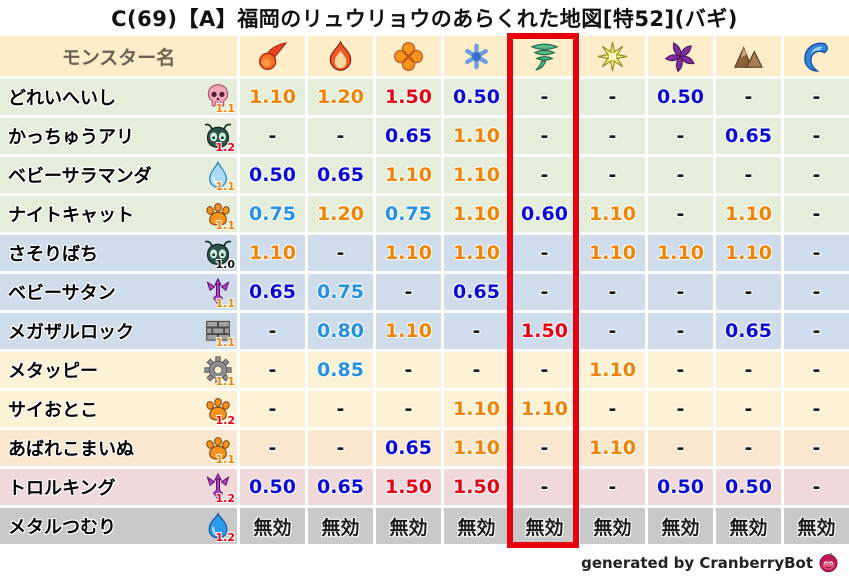 This screenshot has height=583, width=849. What do you see at coordinates (218, 526) in the screenshot?
I see `slime-icon` at bounding box center [218, 526].